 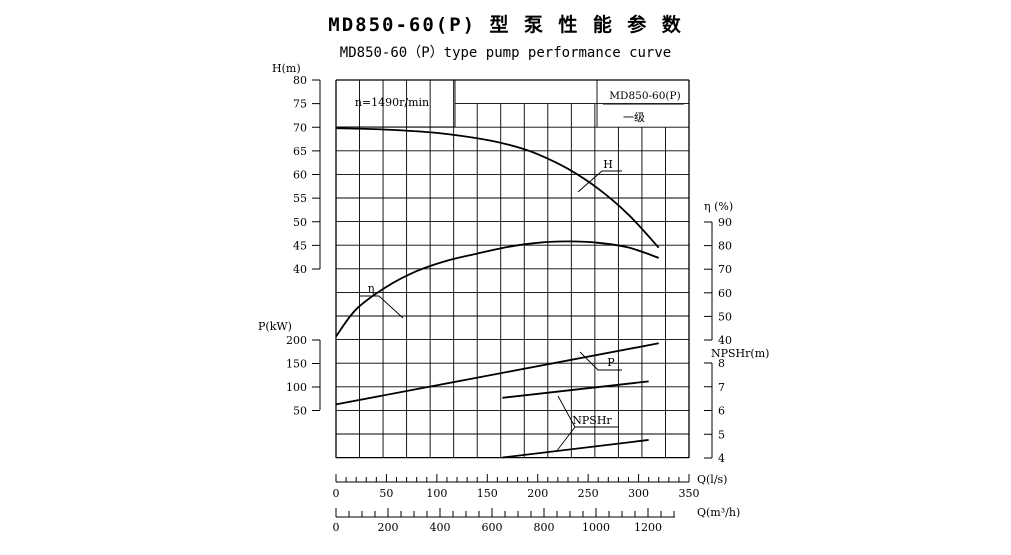 I want to click on q-ls-tick-label: 50, so click(x=386, y=493).